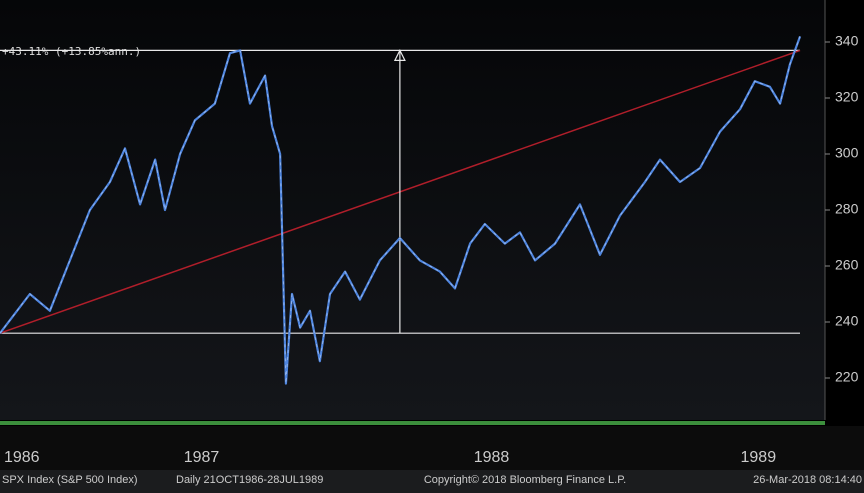 This screenshot has width=864, height=493. I want to click on footer-timestamp: 26-Mar-2018 08:14:40, so click(807, 480).